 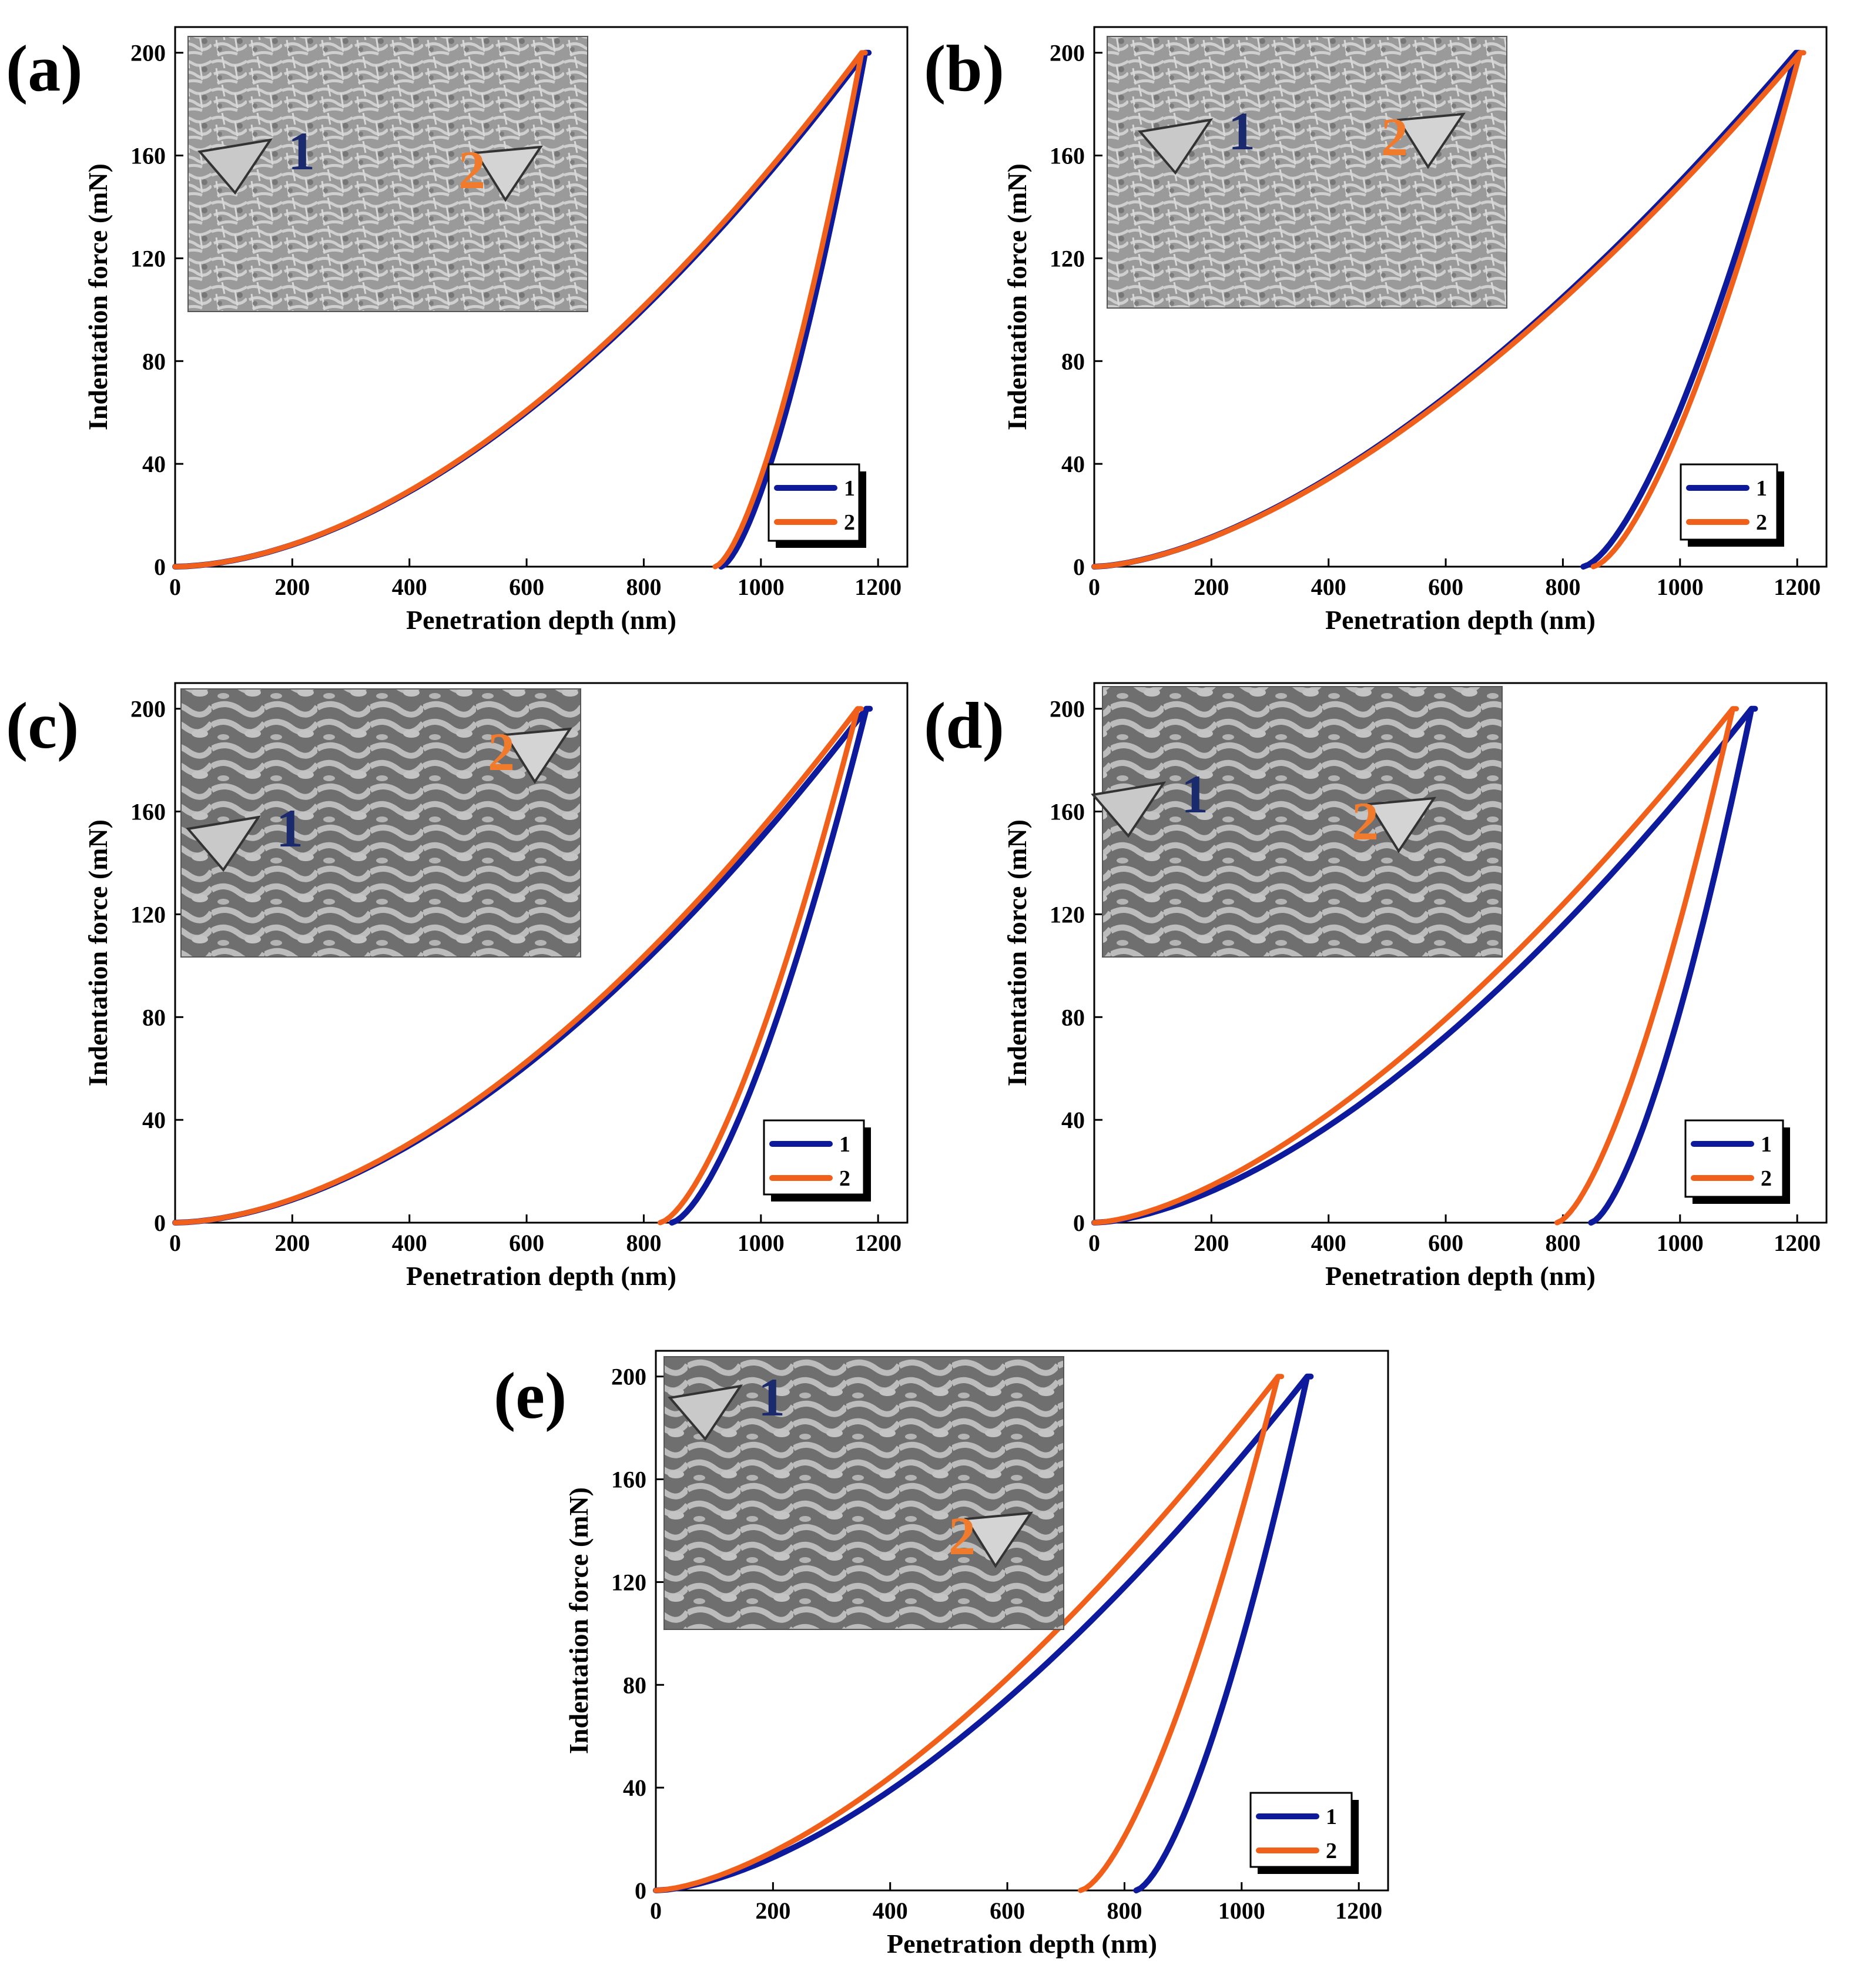 What do you see at coordinates (964, 68) in the screenshot?
I see `panel-label: (b)` at bounding box center [964, 68].